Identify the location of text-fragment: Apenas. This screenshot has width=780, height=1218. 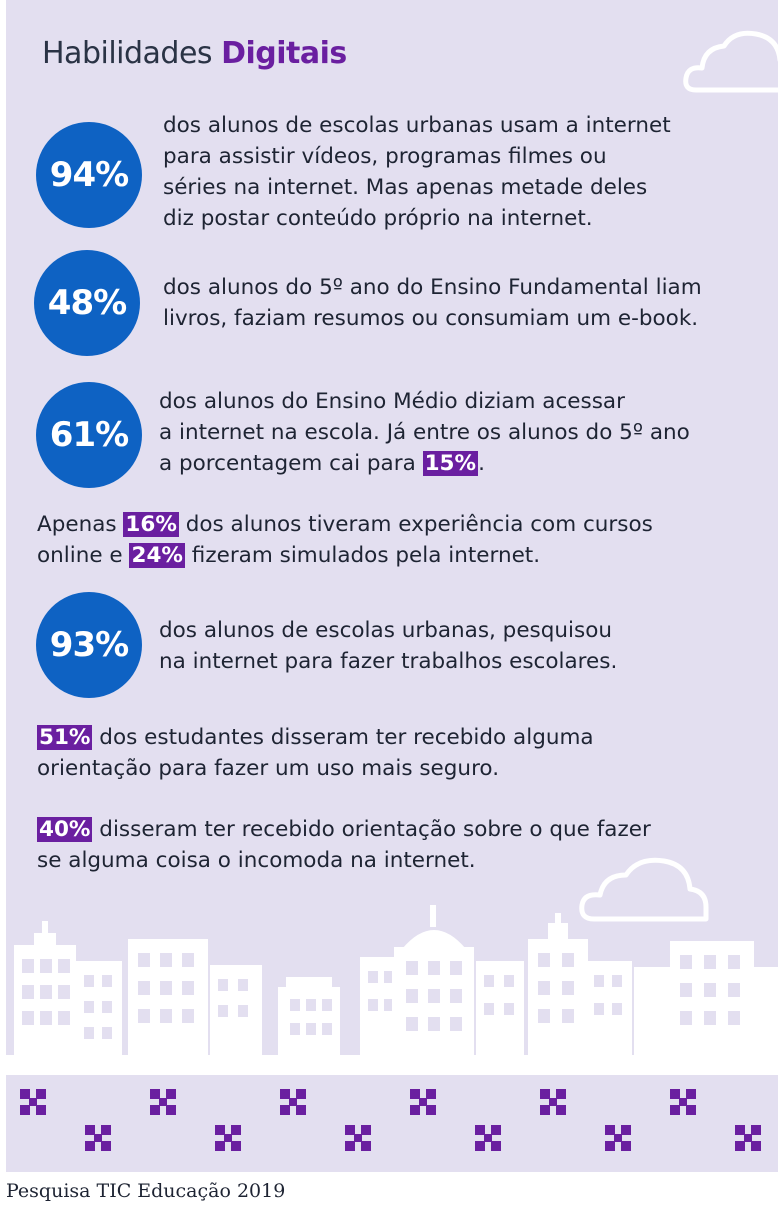
(80, 524).